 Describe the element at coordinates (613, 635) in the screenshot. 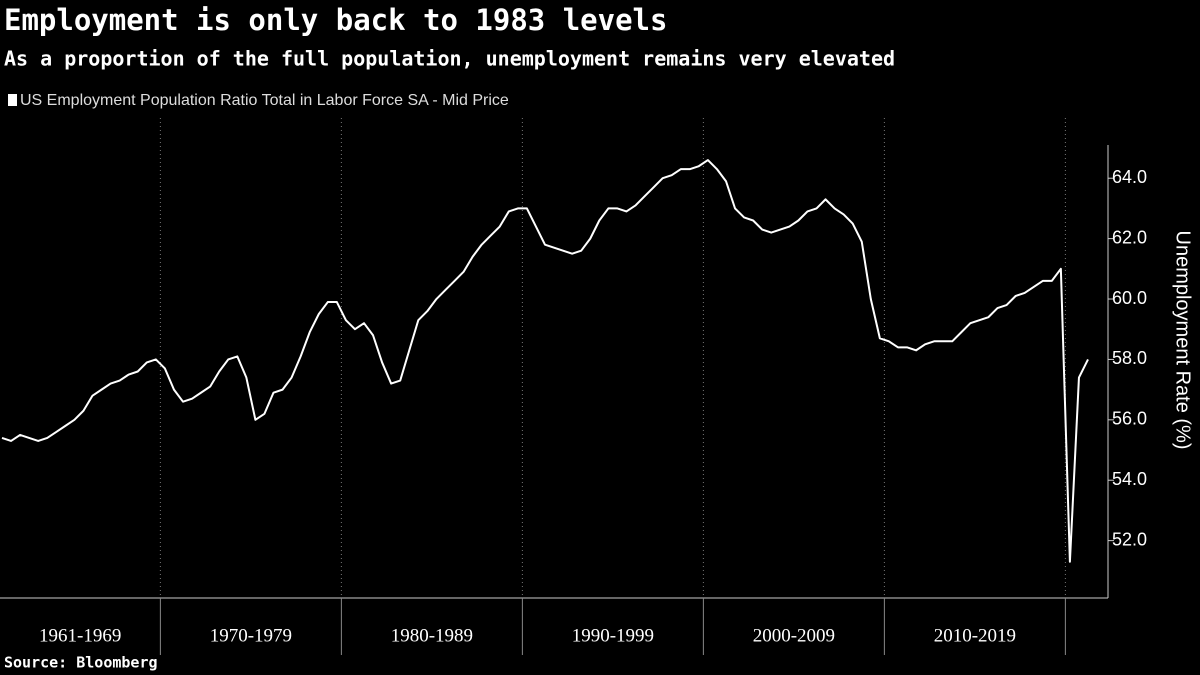

I see `x-category-label: 1990-1999` at that location.